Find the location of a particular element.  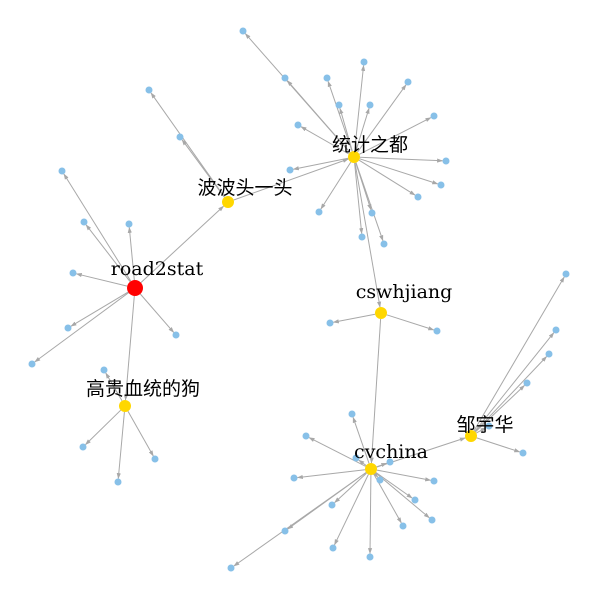

hub-node-tongji is located at coordinates (354, 157).